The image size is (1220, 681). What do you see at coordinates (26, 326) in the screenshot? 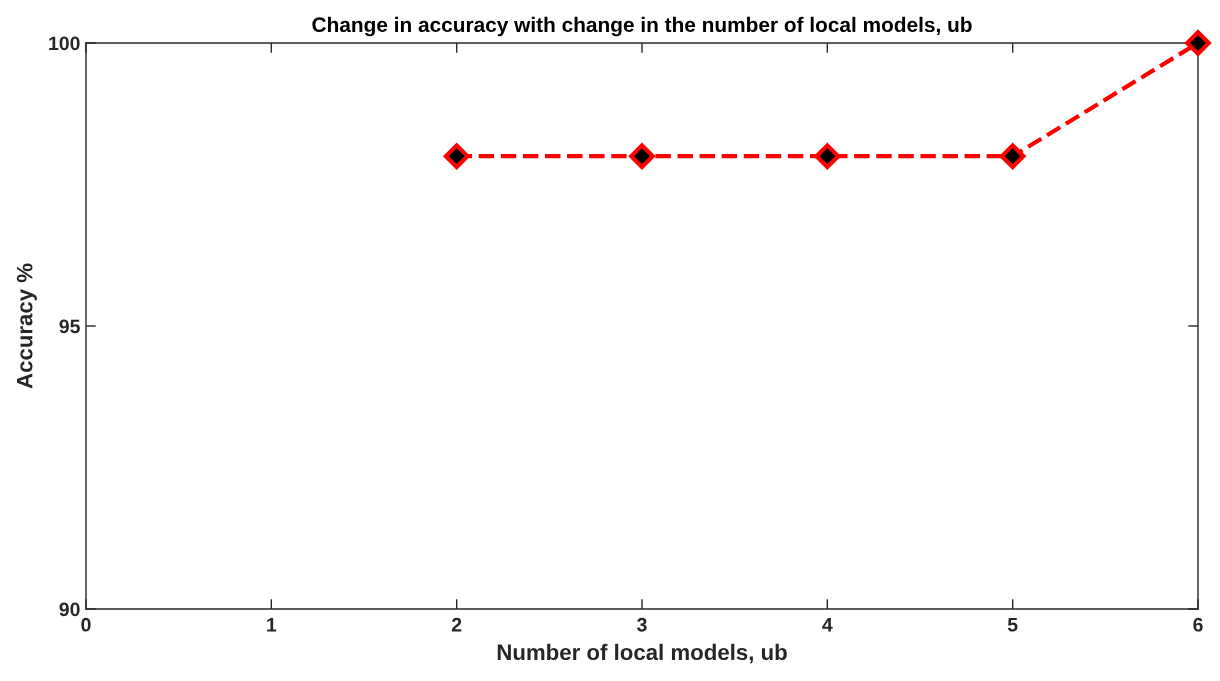
I see `y-axis-title: Accuracy %` at bounding box center [26, 326].